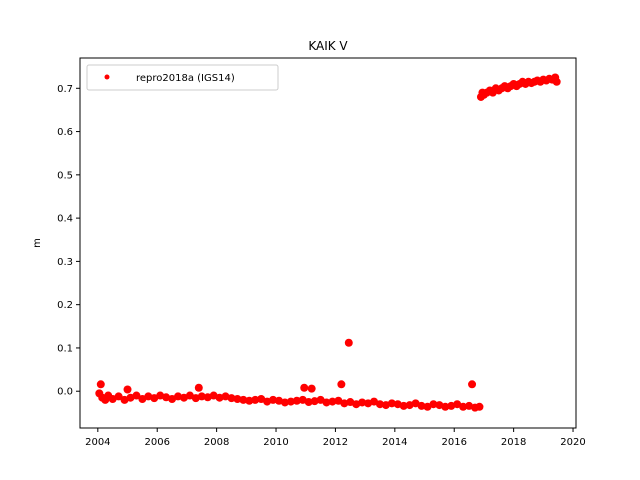 The width and height of the screenshot is (640, 480). I want to click on x-tick-label: 2014, so click(394, 442).